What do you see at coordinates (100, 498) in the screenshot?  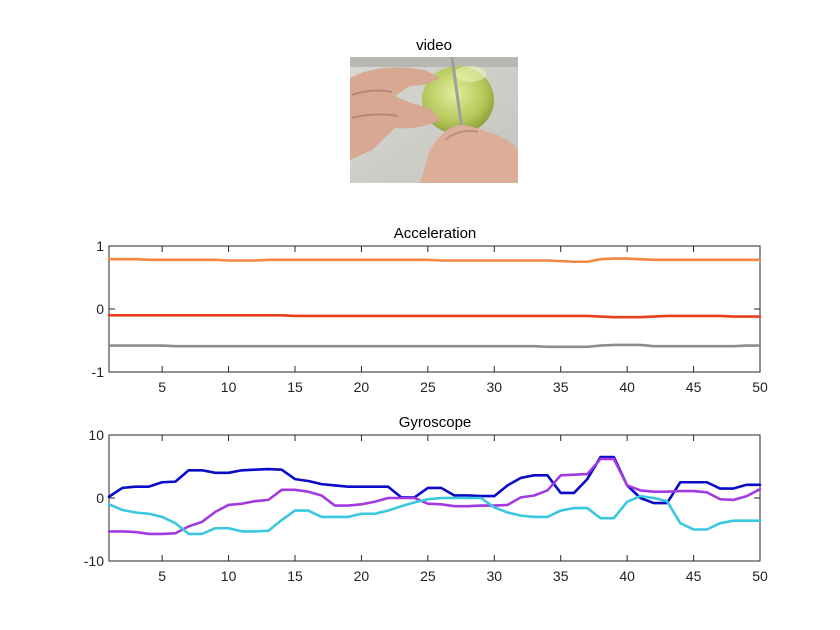 I see `gyroscope-y-tick-label: 0` at bounding box center [100, 498].